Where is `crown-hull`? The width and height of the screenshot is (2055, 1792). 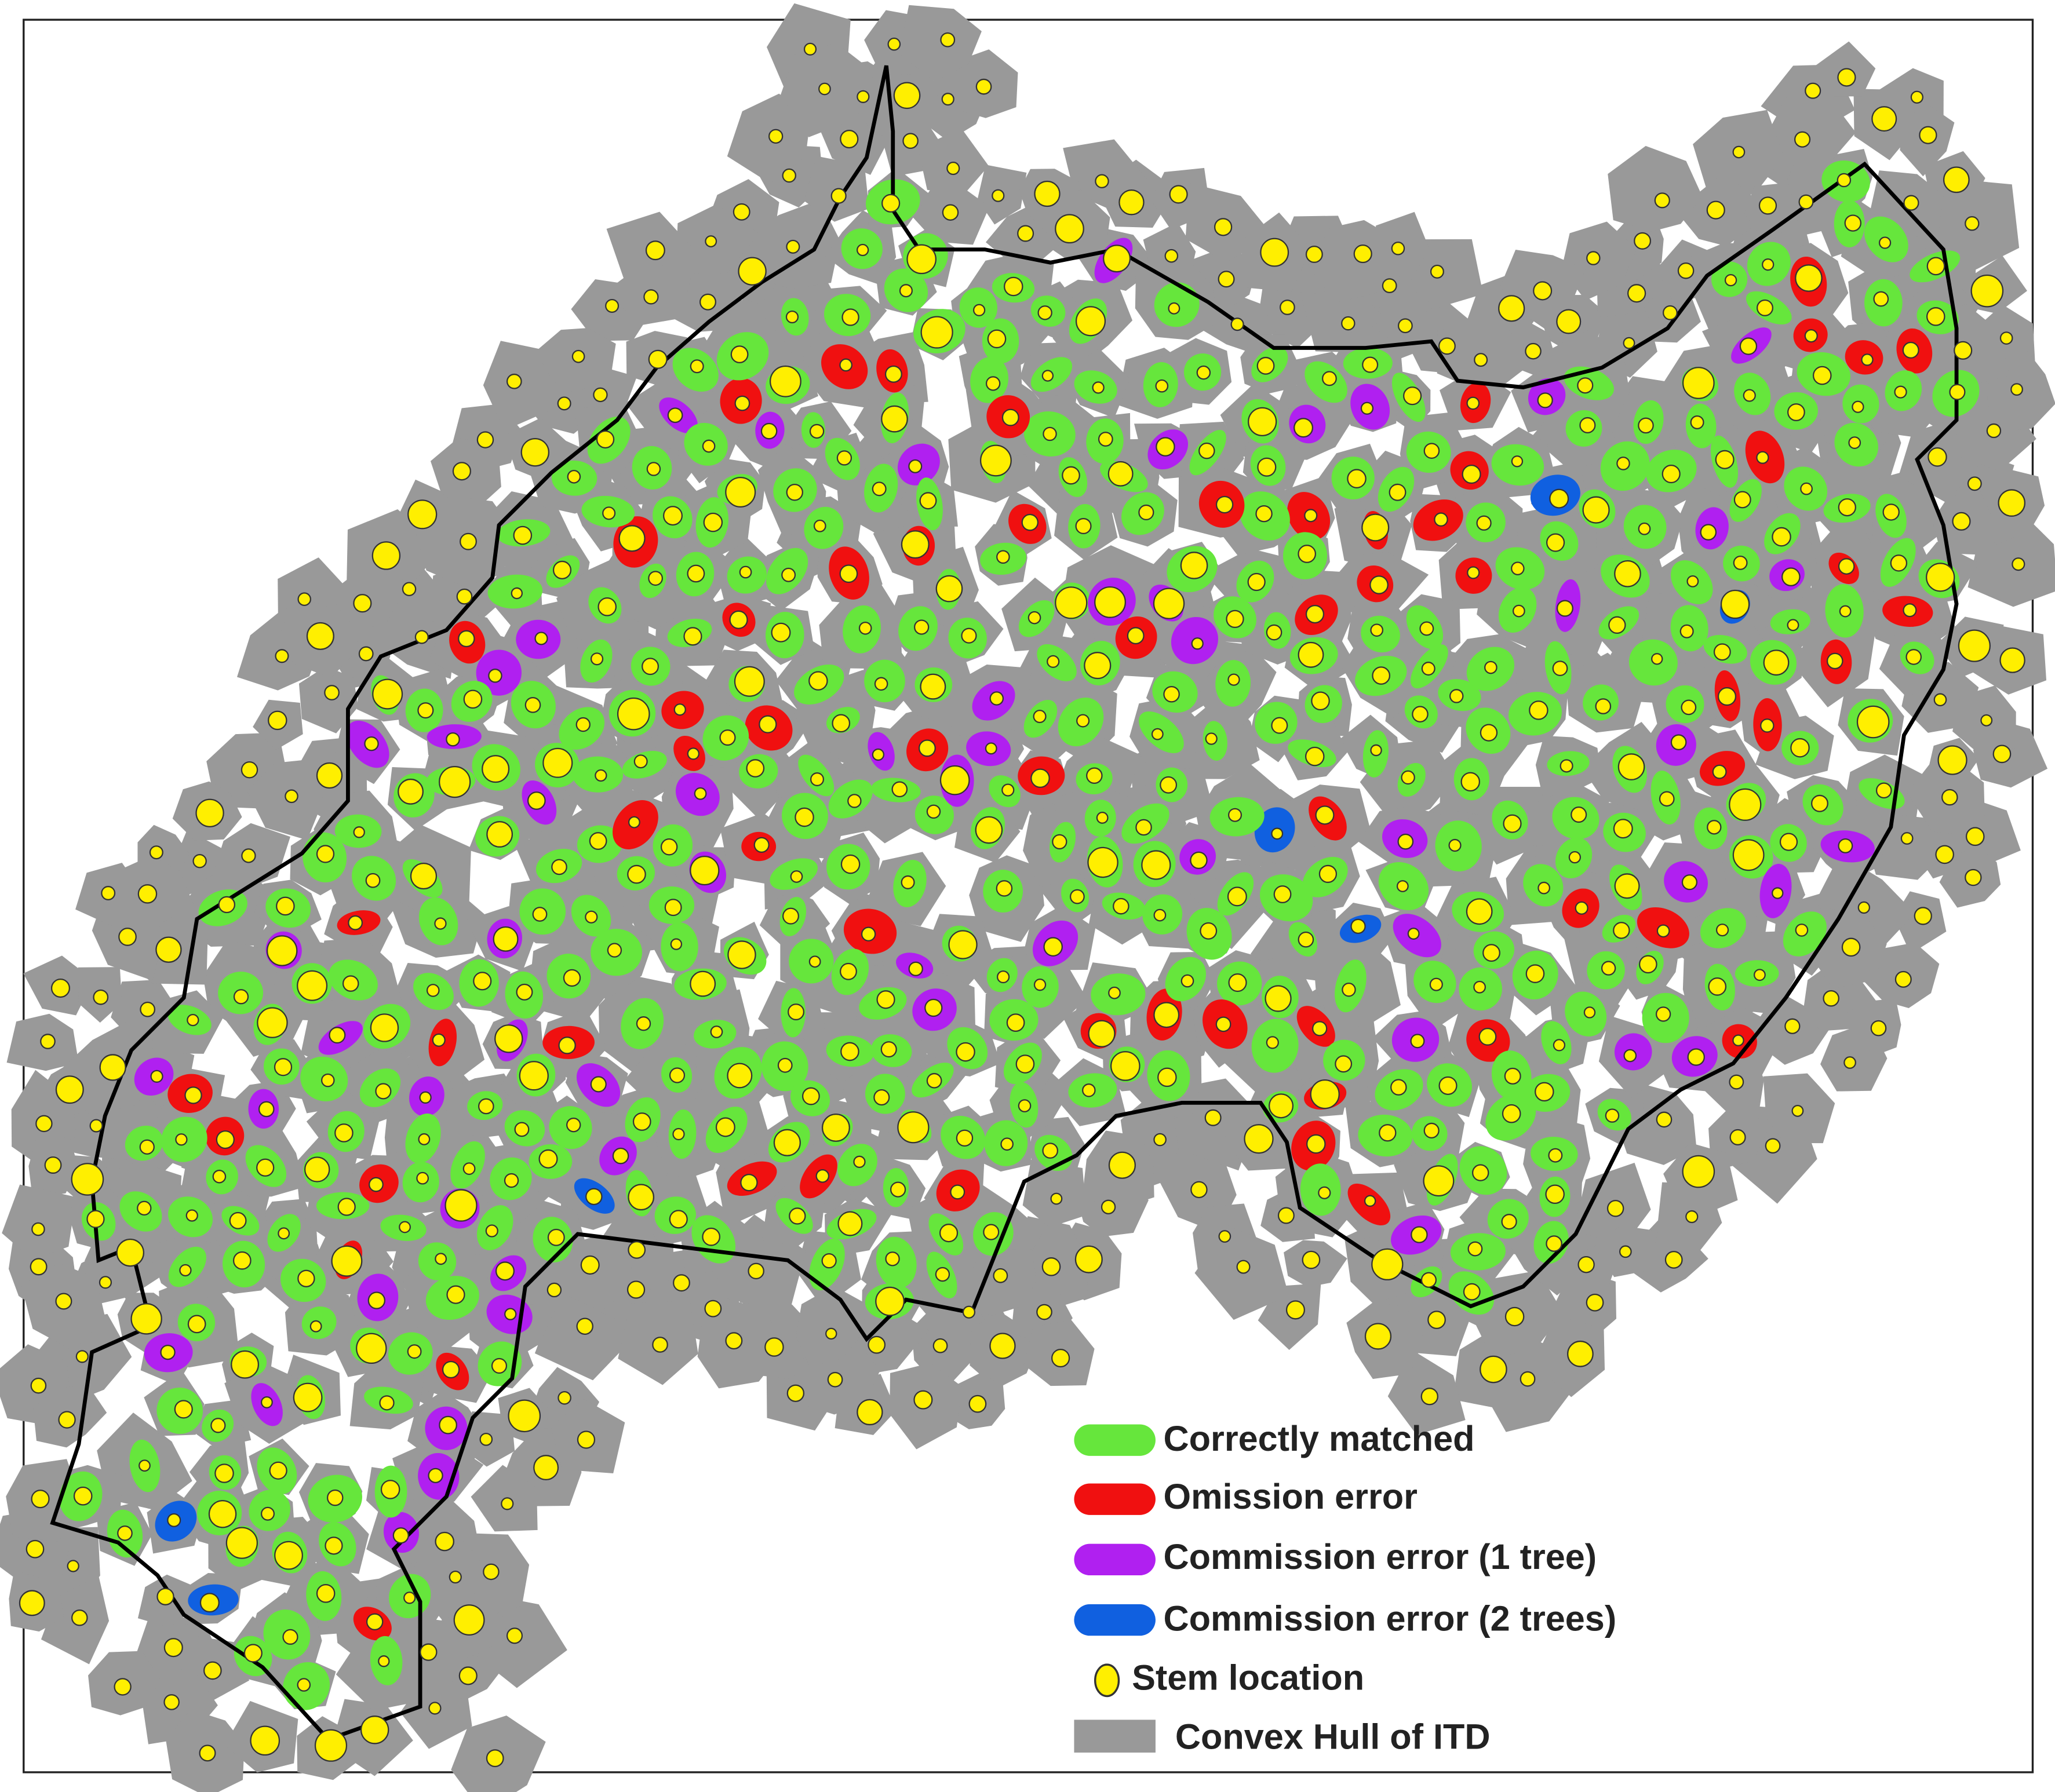 crown-hull is located at coordinates (1656, 188).